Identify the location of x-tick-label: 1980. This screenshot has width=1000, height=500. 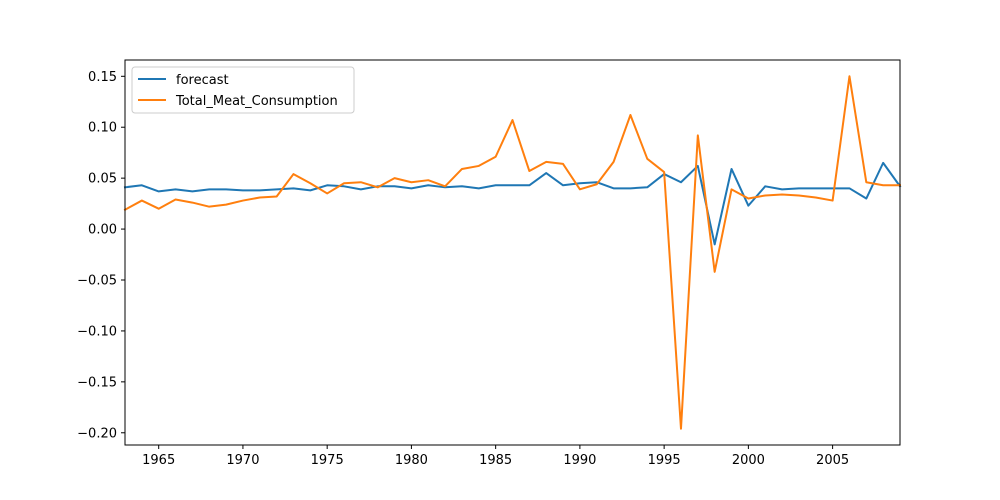
(411, 460).